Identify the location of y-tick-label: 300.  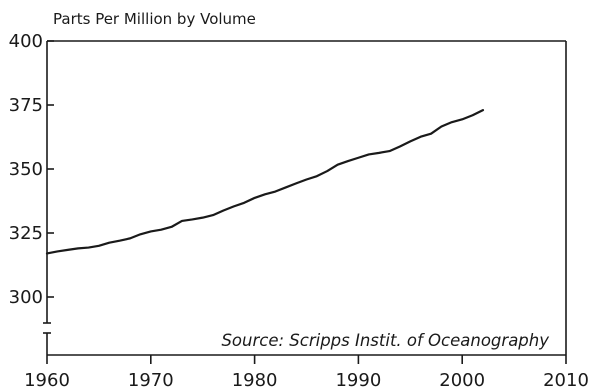
(26, 297).